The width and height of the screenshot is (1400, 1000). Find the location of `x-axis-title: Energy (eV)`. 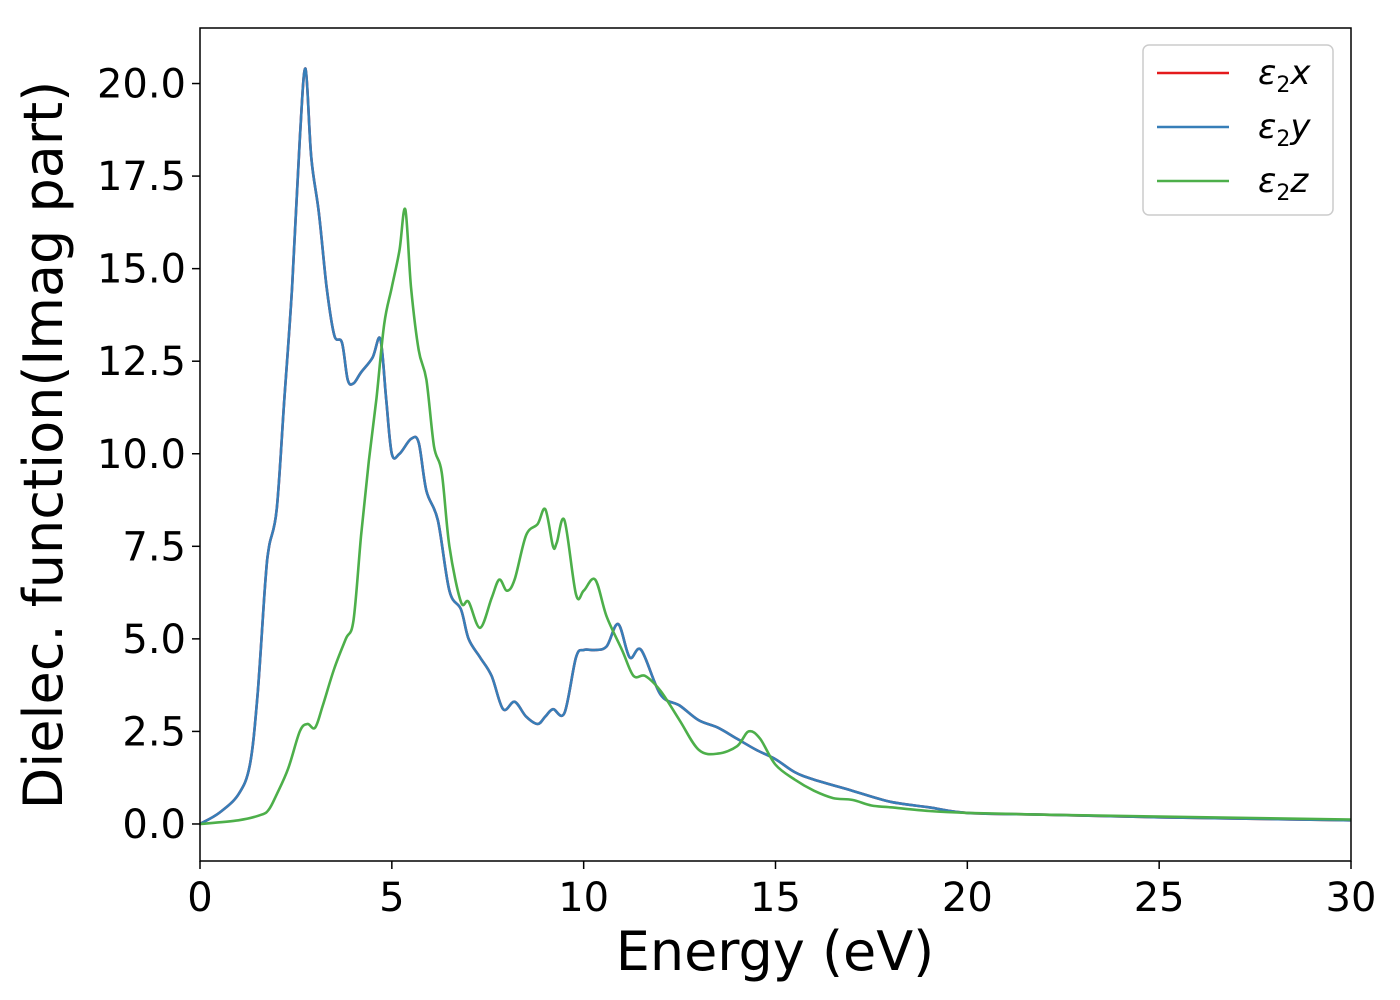

x-axis-title: Energy (eV) is located at coordinates (775, 951).